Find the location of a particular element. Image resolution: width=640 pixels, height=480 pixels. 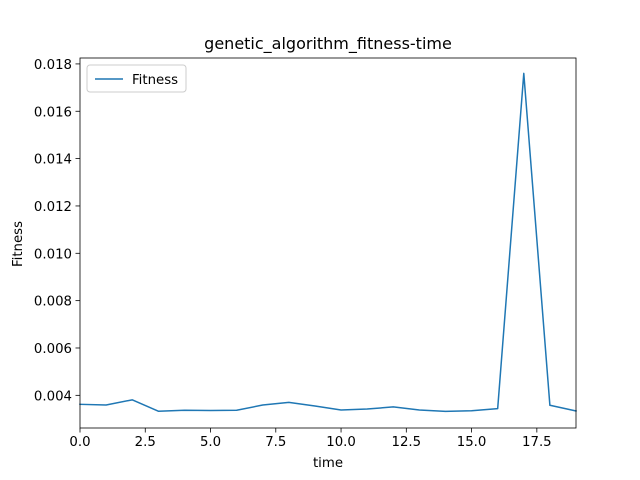

x-tick-label: 2.5 is located at coordinates (145, 442).